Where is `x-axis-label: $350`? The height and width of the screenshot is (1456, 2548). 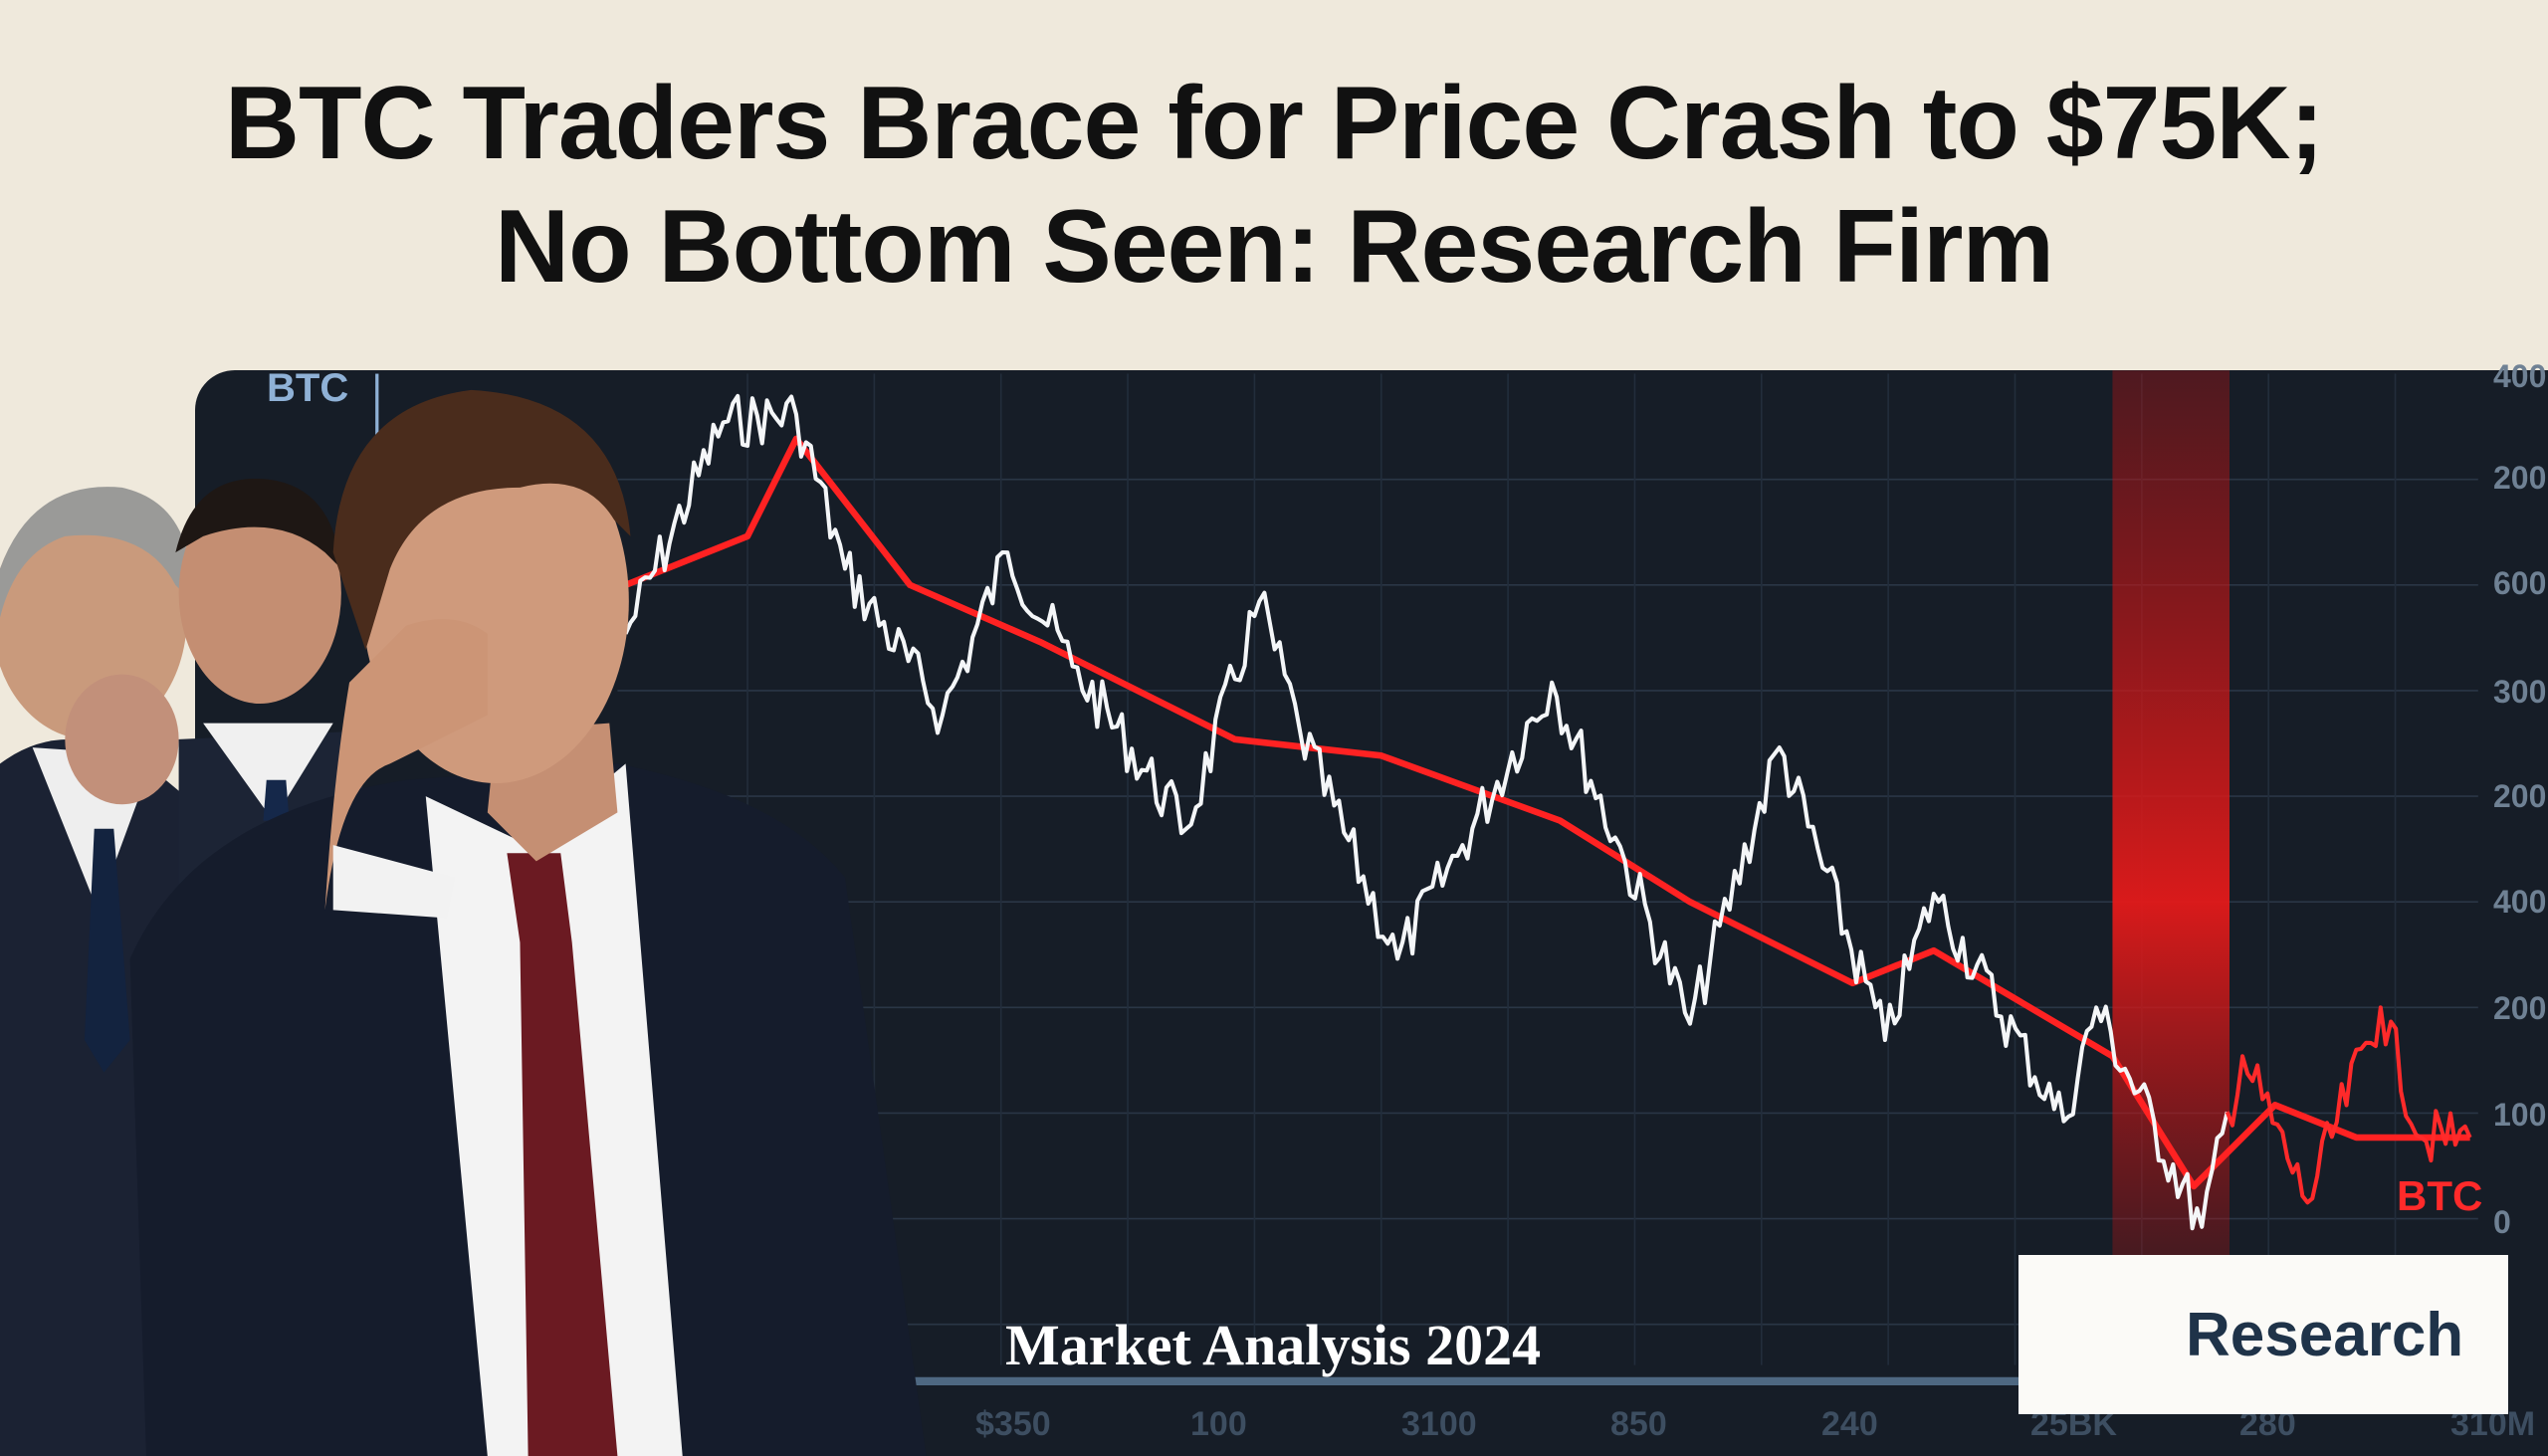
x-axis-label: $350 is located at coordinates (1013, 1424).